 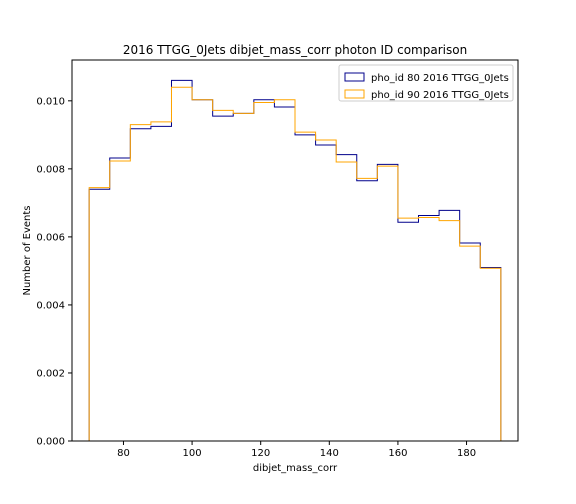 What do you see at coordinates (440, 95) in the screenshot?
I see `legend-label-2: pho_id 90 2016 TTGG_0Jets` at bounding box center [440, 95].